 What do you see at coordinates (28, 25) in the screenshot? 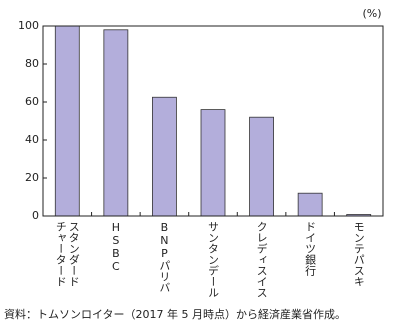
I see `y-tick-label: 100` at bounding box center [28, 25].